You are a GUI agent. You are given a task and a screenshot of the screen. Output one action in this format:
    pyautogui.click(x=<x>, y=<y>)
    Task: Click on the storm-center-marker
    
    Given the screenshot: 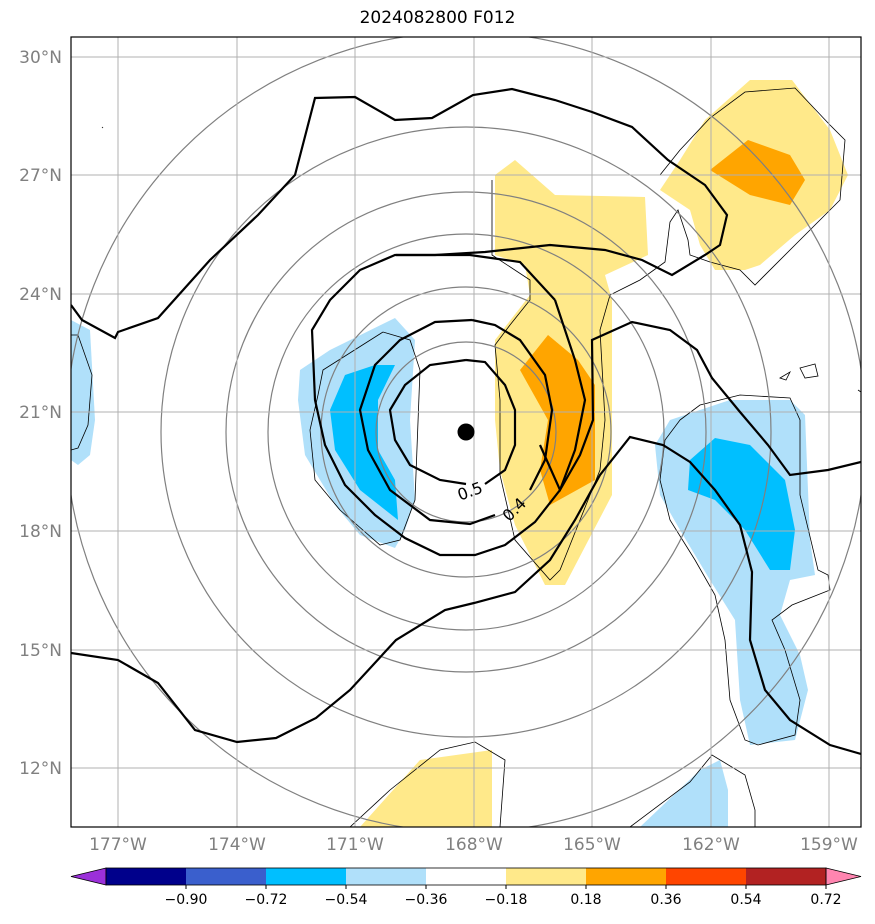 What is the action you would take?
    pyautogui.click(x=466, y=432)
    